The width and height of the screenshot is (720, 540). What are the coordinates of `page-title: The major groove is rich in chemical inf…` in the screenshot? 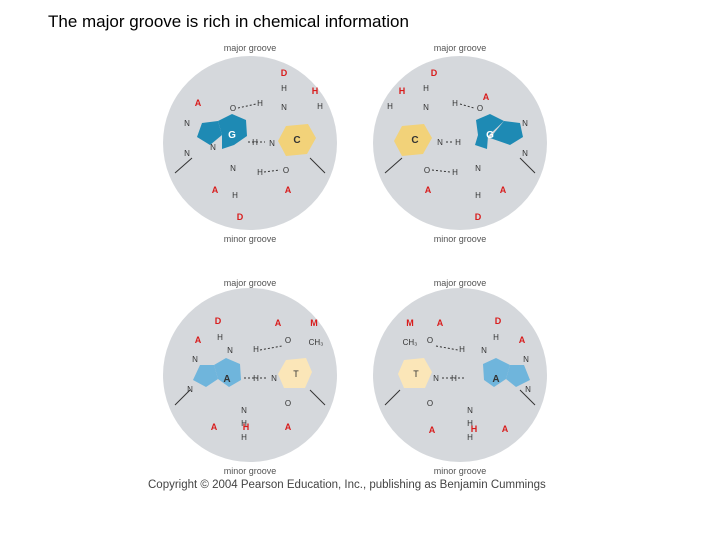 It's located at (228, 21).